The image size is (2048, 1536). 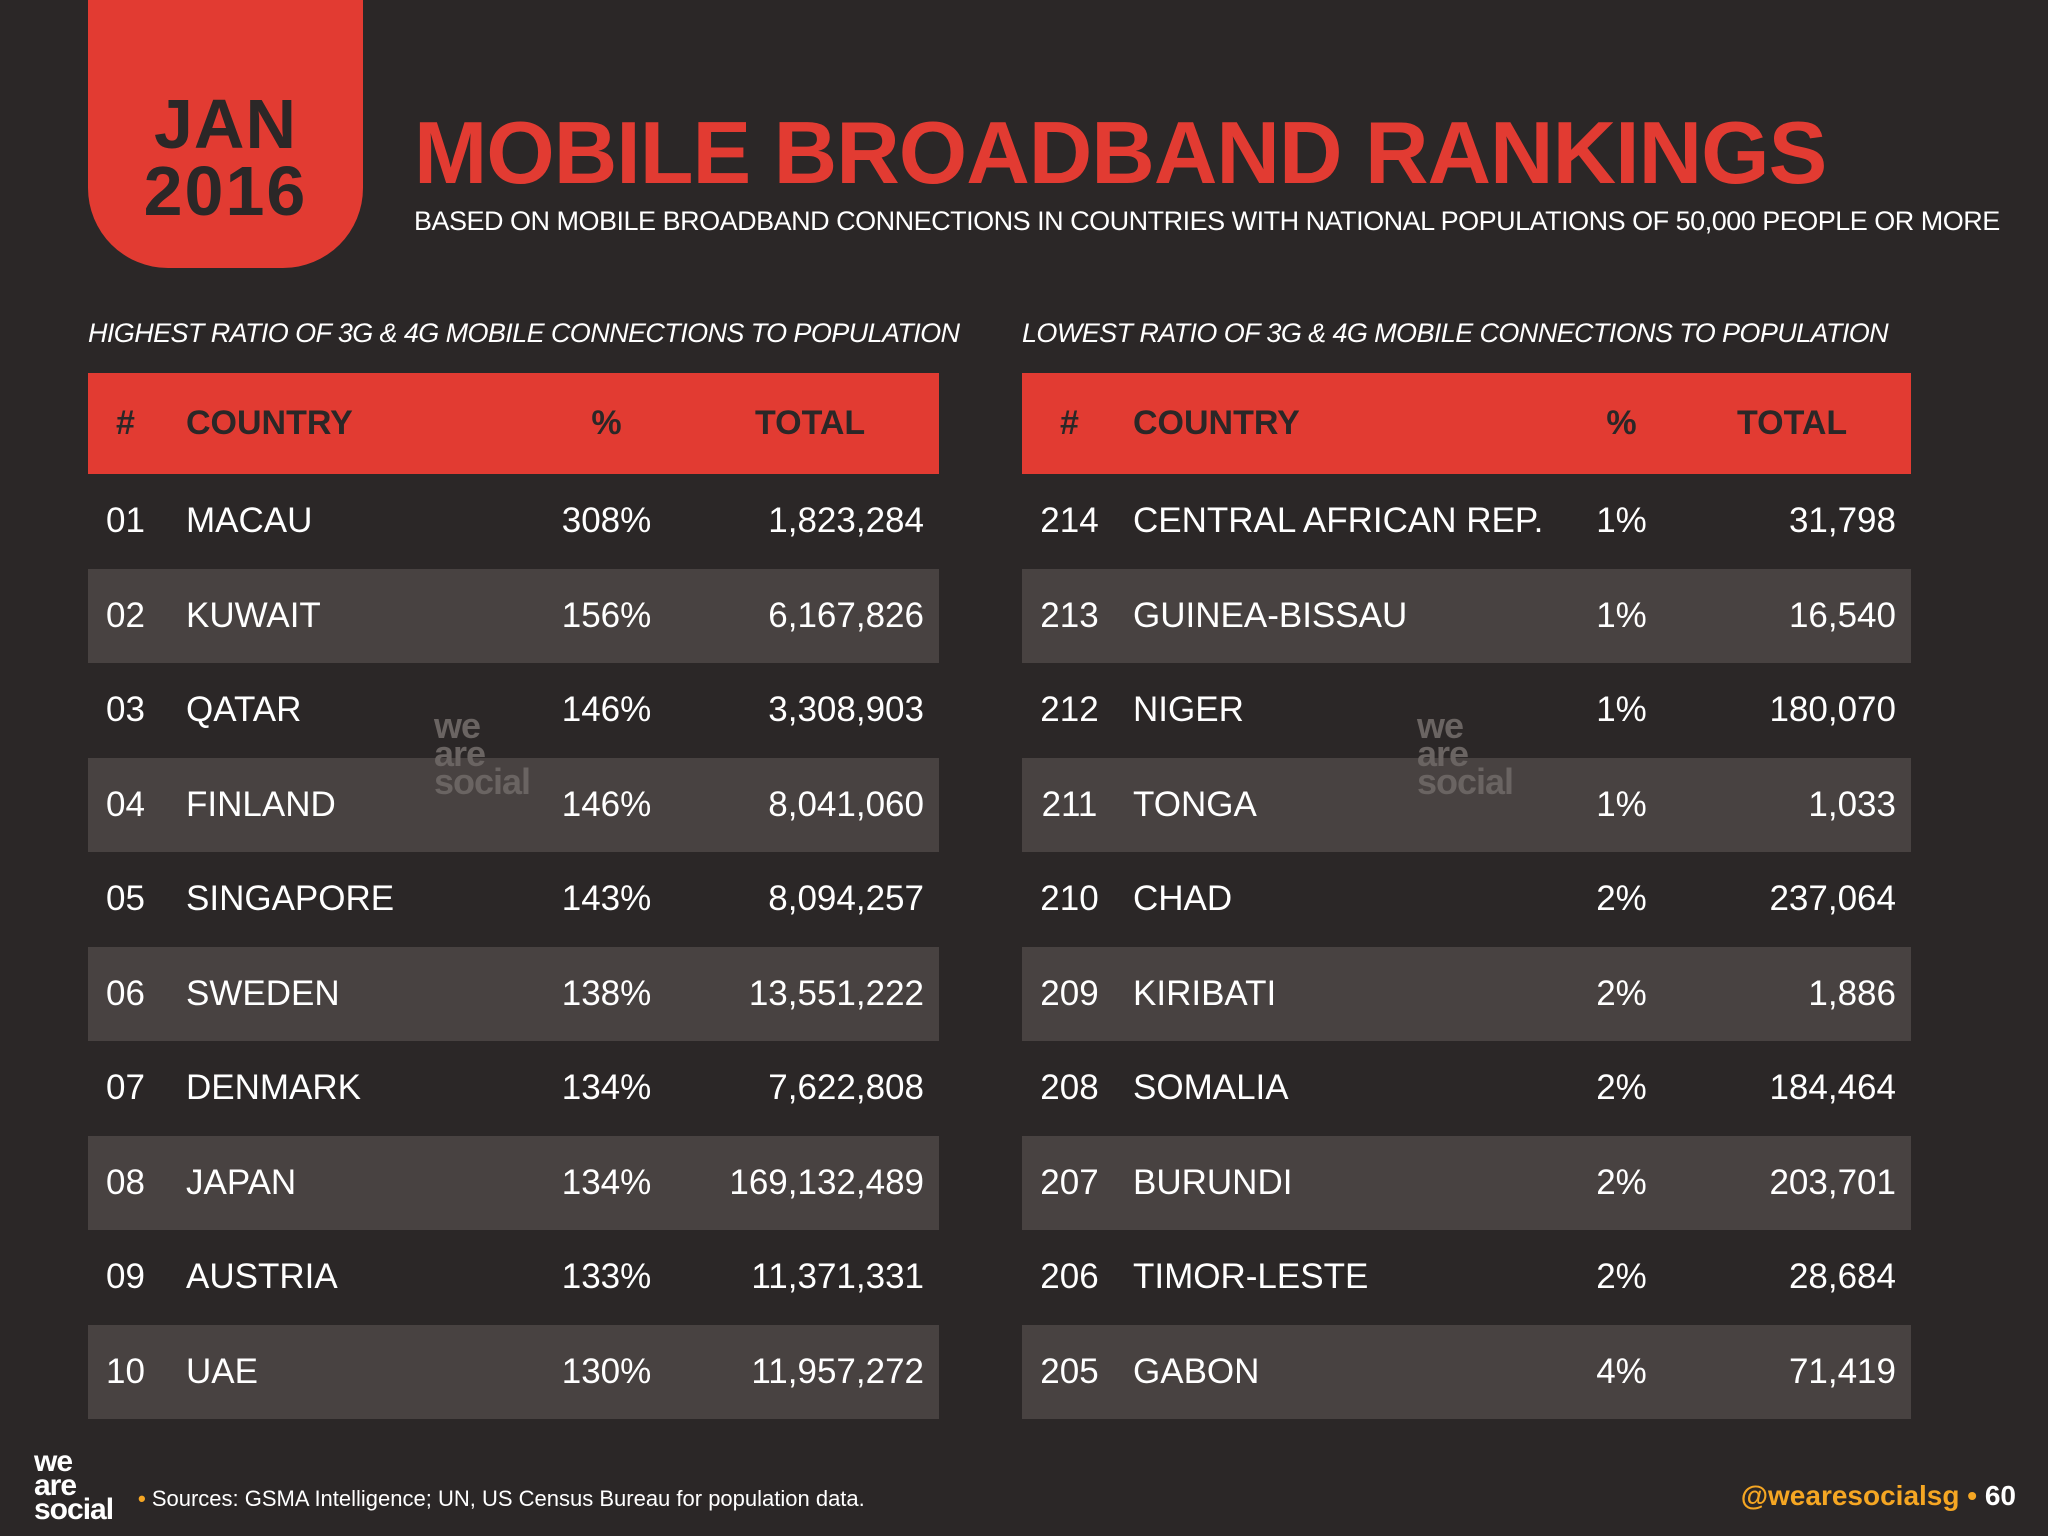 I want to click on rank-cell: 211, so click(x=1069, y=804).